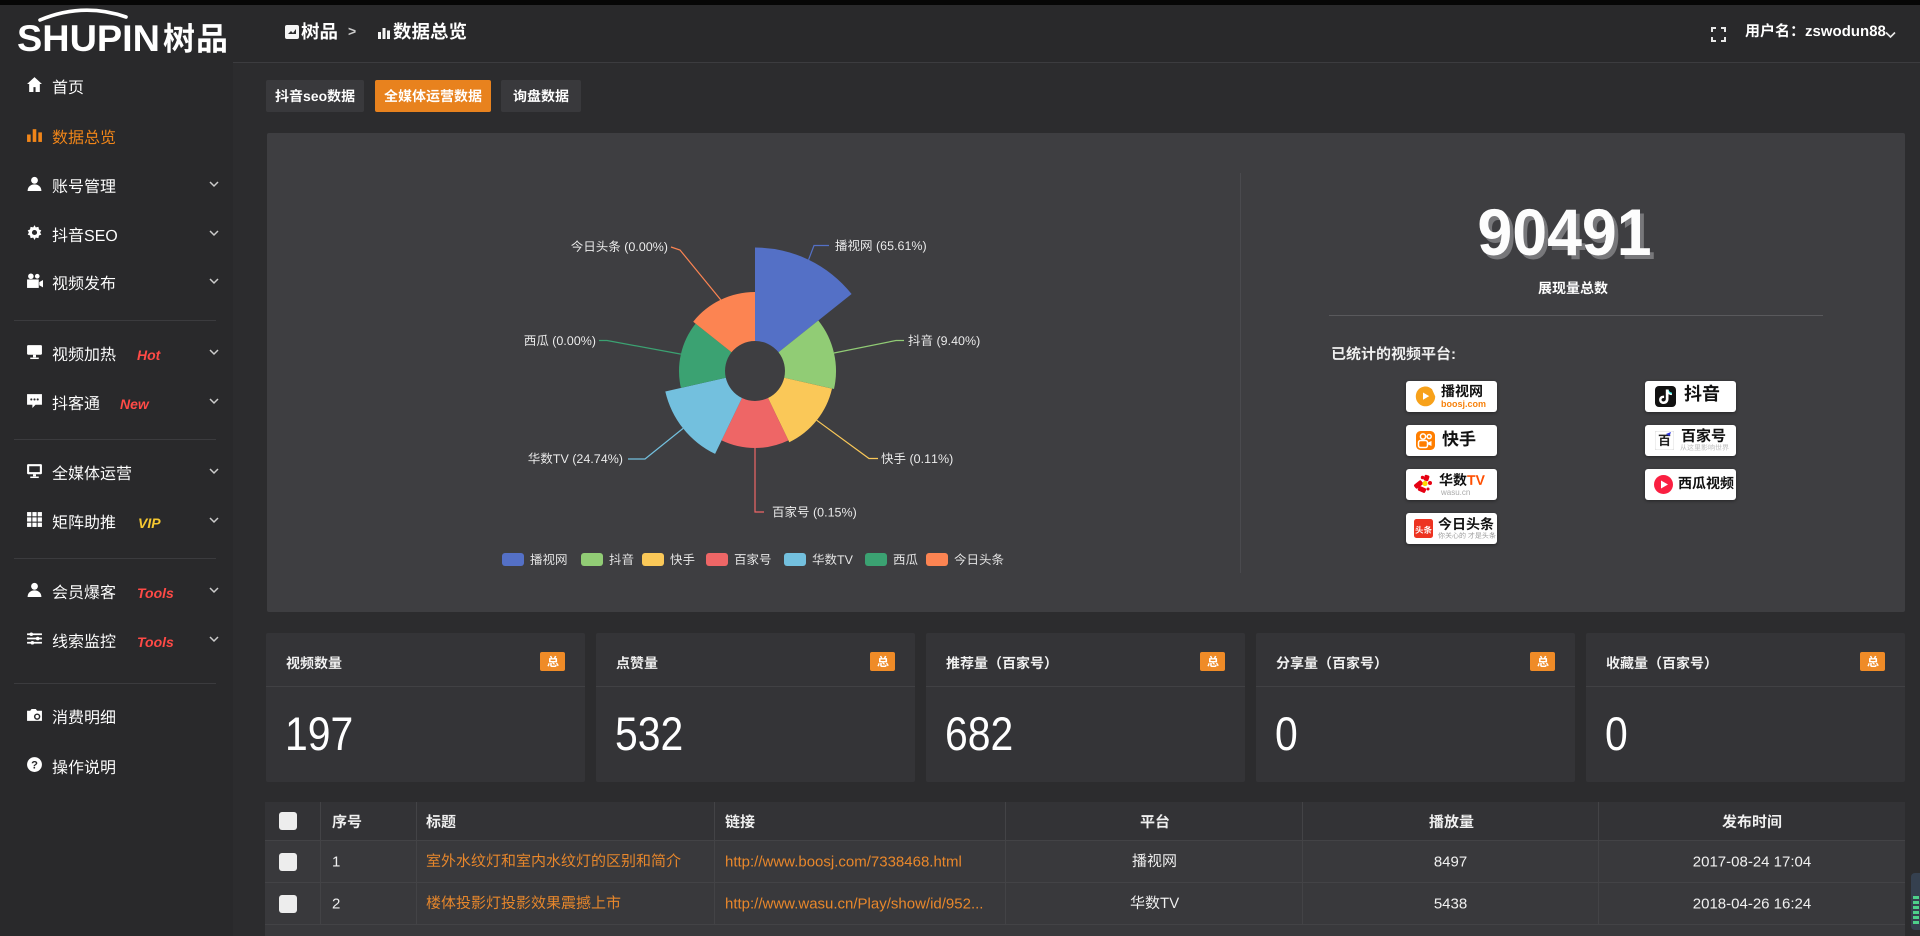 Image resolution: width=1920 pixels, height=936 pixels. What do you see at coordinates (88, 38) in the screenshot?
I see `svg-text: SHUPIN` at bounding box center [88, 38].